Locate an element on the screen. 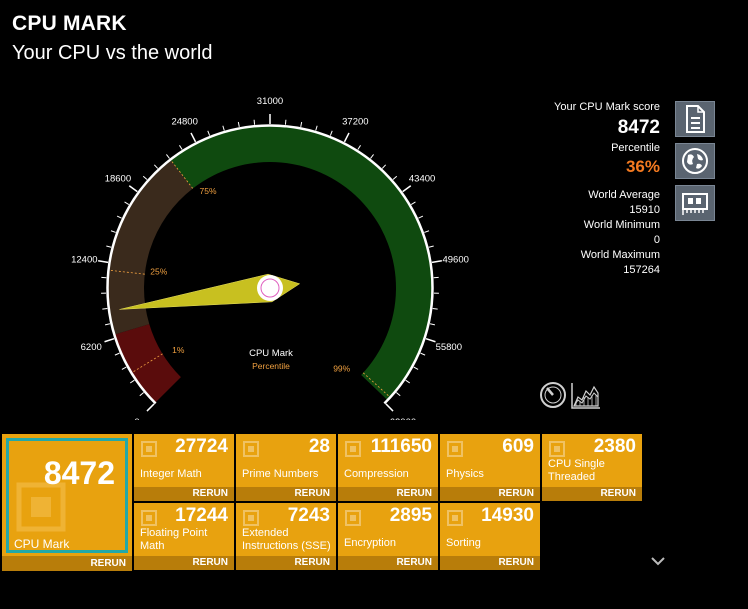 The image size is (748, 609). globe-button is located at coordinates (695, 161).